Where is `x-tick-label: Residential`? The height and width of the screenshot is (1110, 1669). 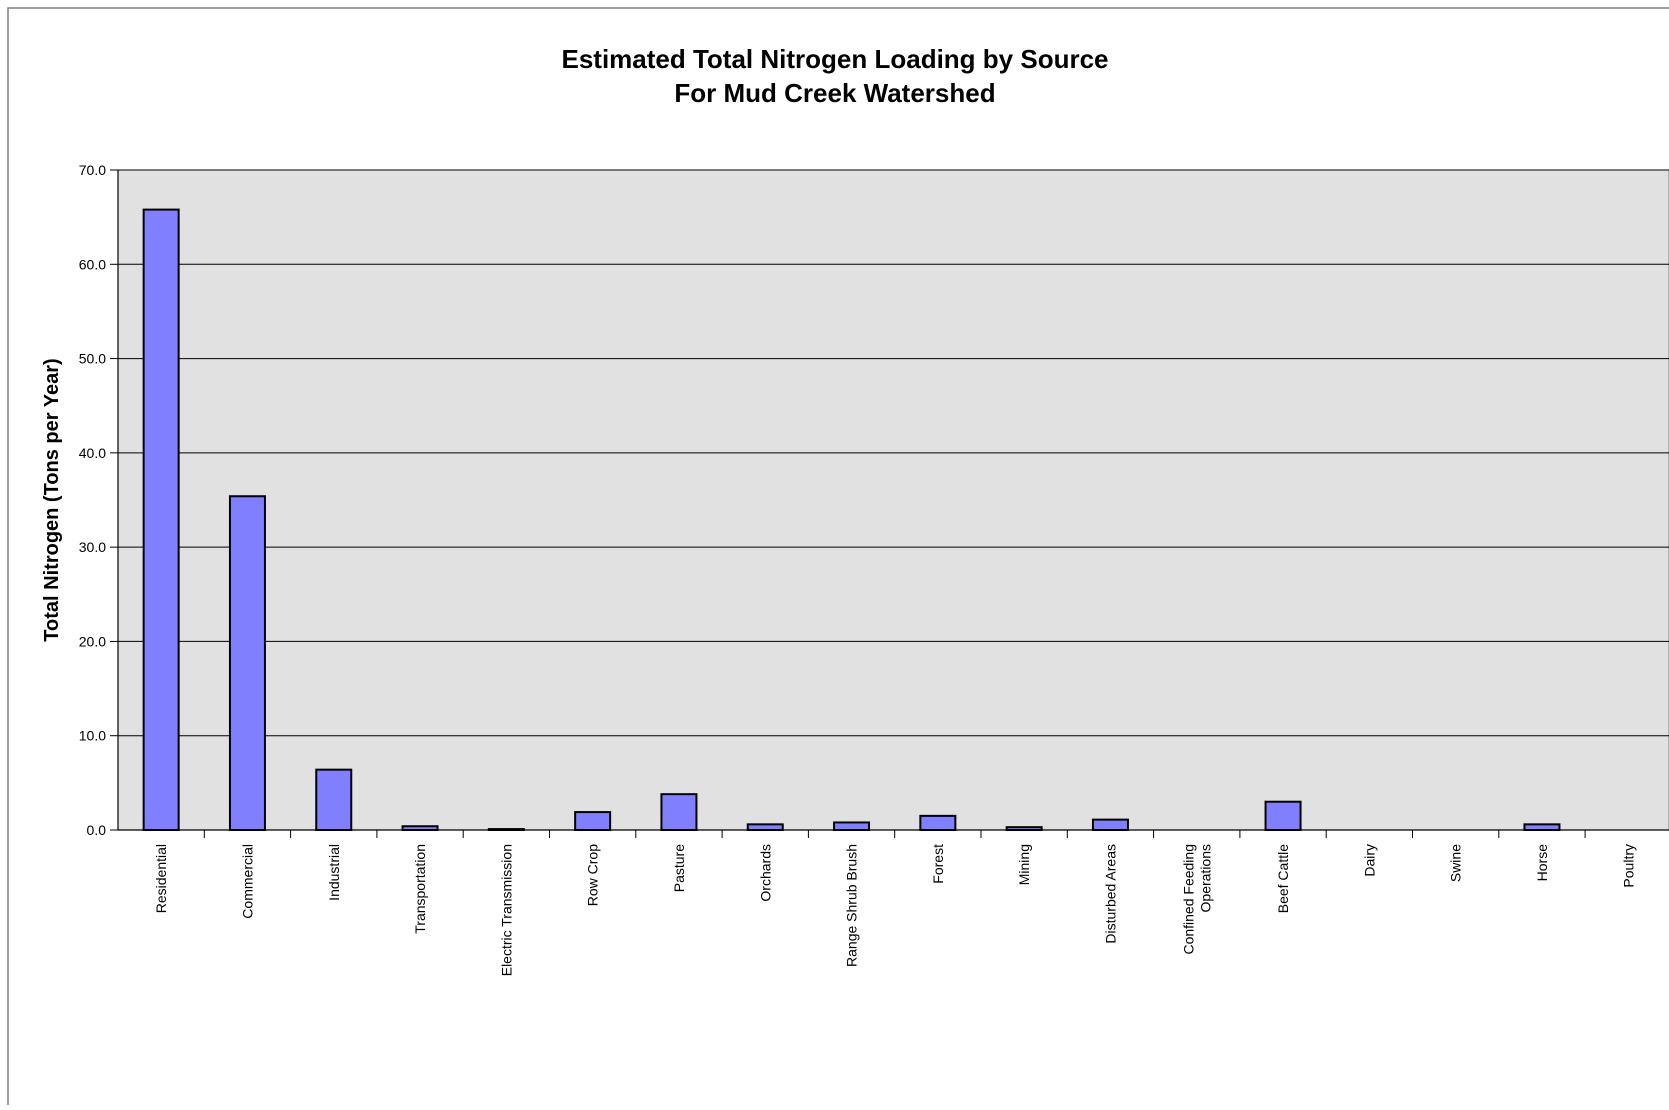 x-tick-label: Residential is located at coordinates (161, 878).